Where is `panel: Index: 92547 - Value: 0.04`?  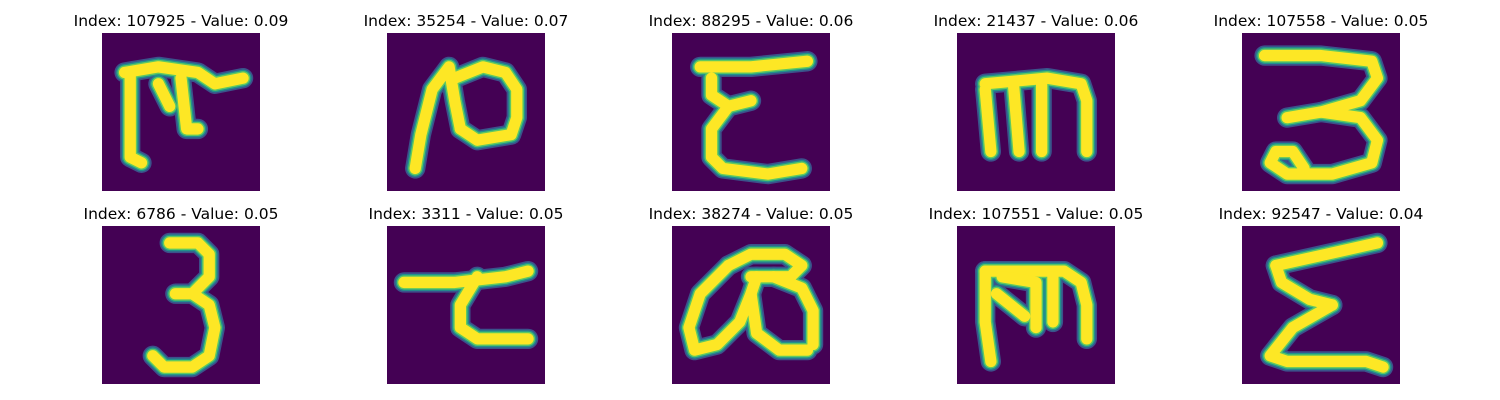 panel: Index: 92547 - Value: 0.04 is located at coordinates (1321, 294).